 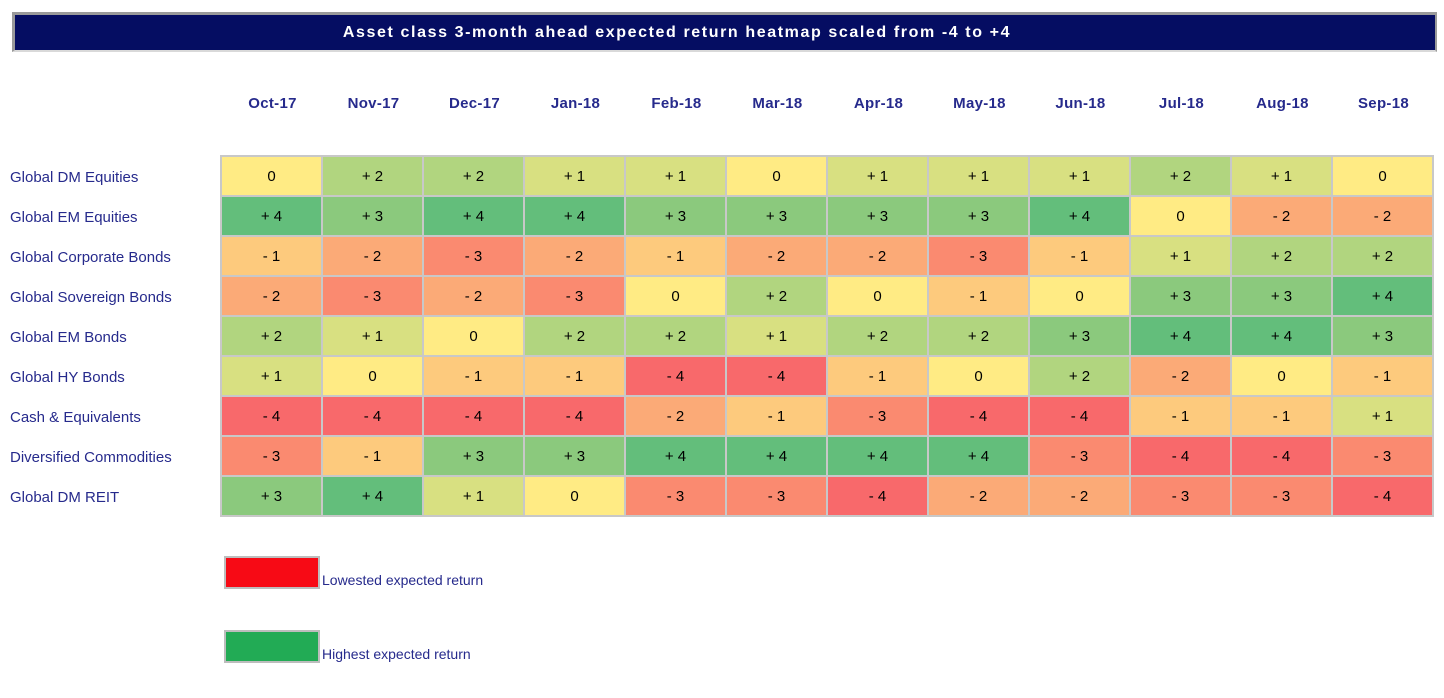 I want to click on heatmap-cell-r3-c9: + 3, so click(x=1180, y=296).